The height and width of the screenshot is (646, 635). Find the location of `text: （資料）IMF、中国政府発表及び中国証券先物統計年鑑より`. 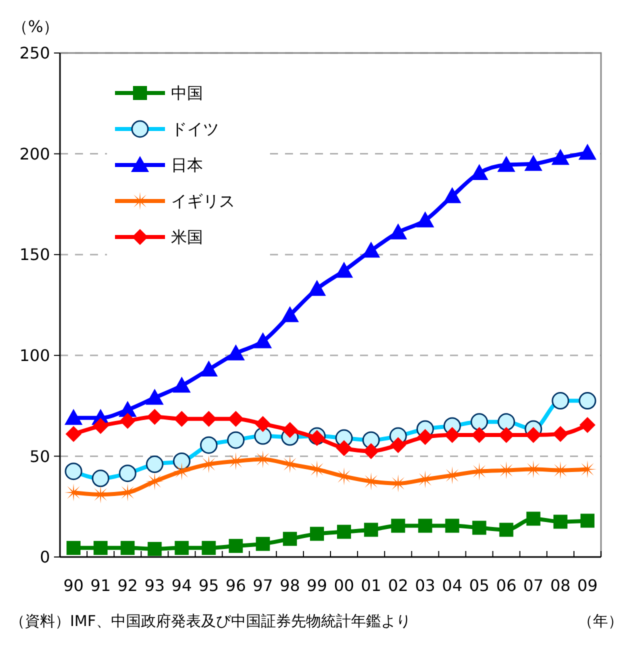

text: （資料）IMF、中国政府発表及び中国証券先物統計年鑑より is located at coordinates (210, 621).